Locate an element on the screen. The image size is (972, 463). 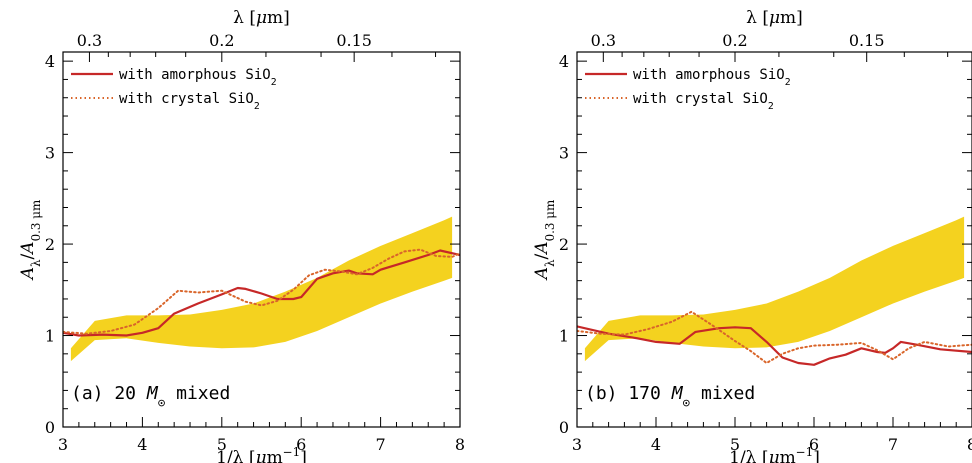
panel-label: (b) 170 M⊙ mixed is located at coordinates (670, 396).